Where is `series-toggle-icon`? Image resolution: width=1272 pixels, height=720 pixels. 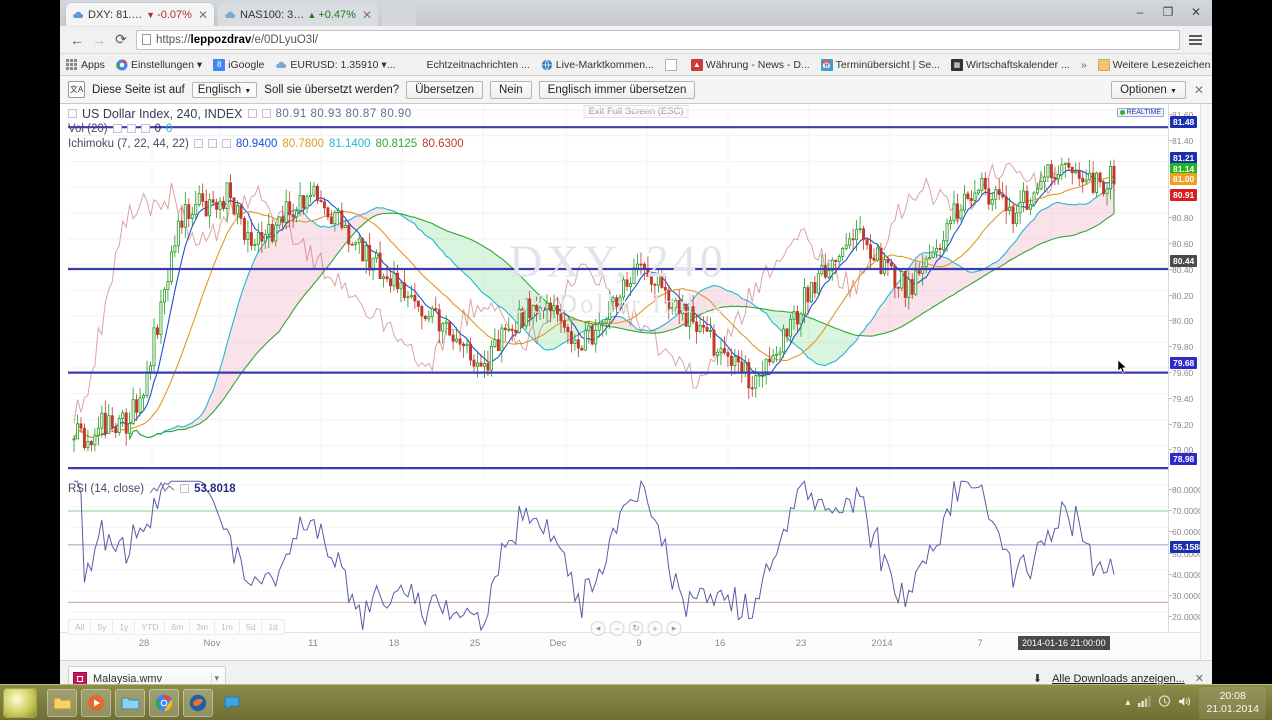
series-toggle-icon is located at coordinates (72, 113).